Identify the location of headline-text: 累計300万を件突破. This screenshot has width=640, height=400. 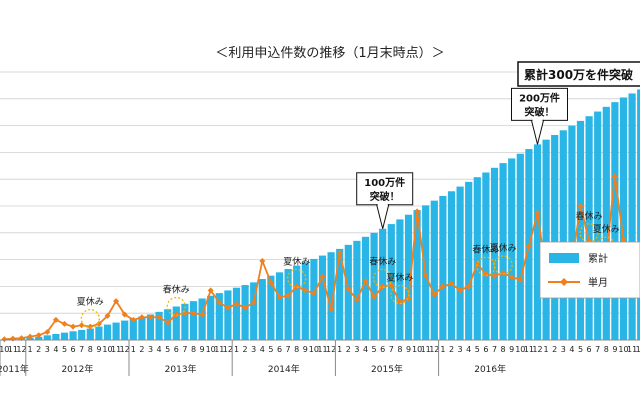
(578, 74).